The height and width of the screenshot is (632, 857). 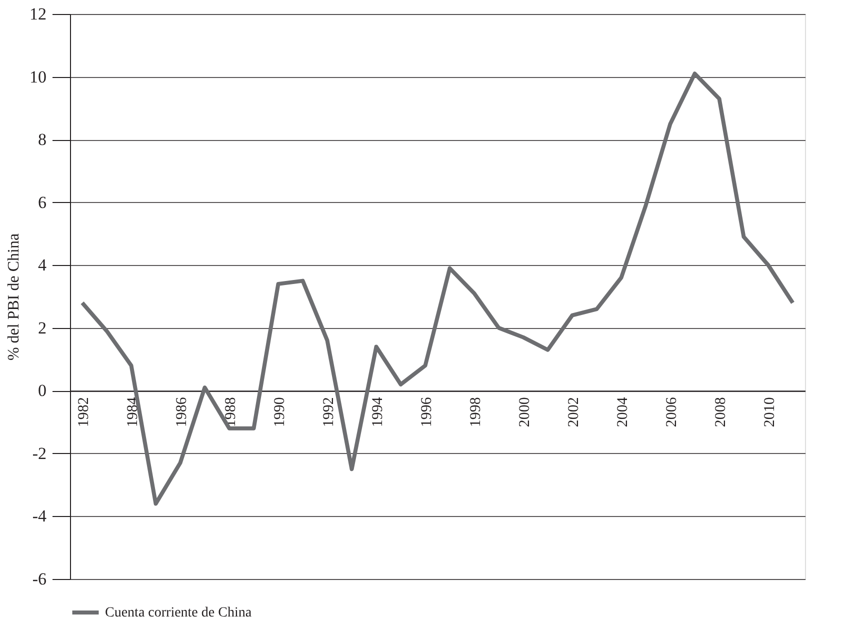 I want to click on x-tick-label: 1982, so click(x=84, y=412).